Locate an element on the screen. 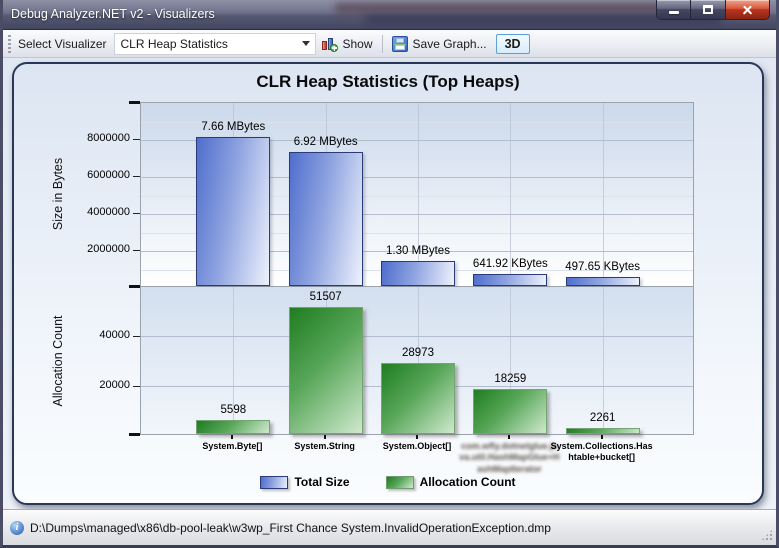 The width and height of the screenshot is (779, 548). chart-title: CLR Heap Statistics (Top Heaps) is located at coordinates (388, 81).